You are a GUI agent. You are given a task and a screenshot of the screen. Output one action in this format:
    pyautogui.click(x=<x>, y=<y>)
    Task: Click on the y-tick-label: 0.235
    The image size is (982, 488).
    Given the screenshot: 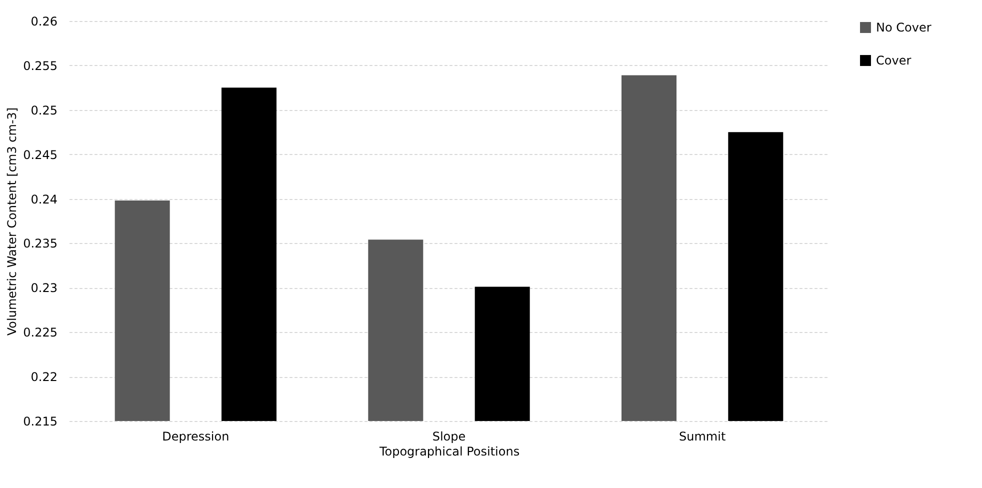 What is the action you would take?
    pyautogui.click(x=40, y=243)
    